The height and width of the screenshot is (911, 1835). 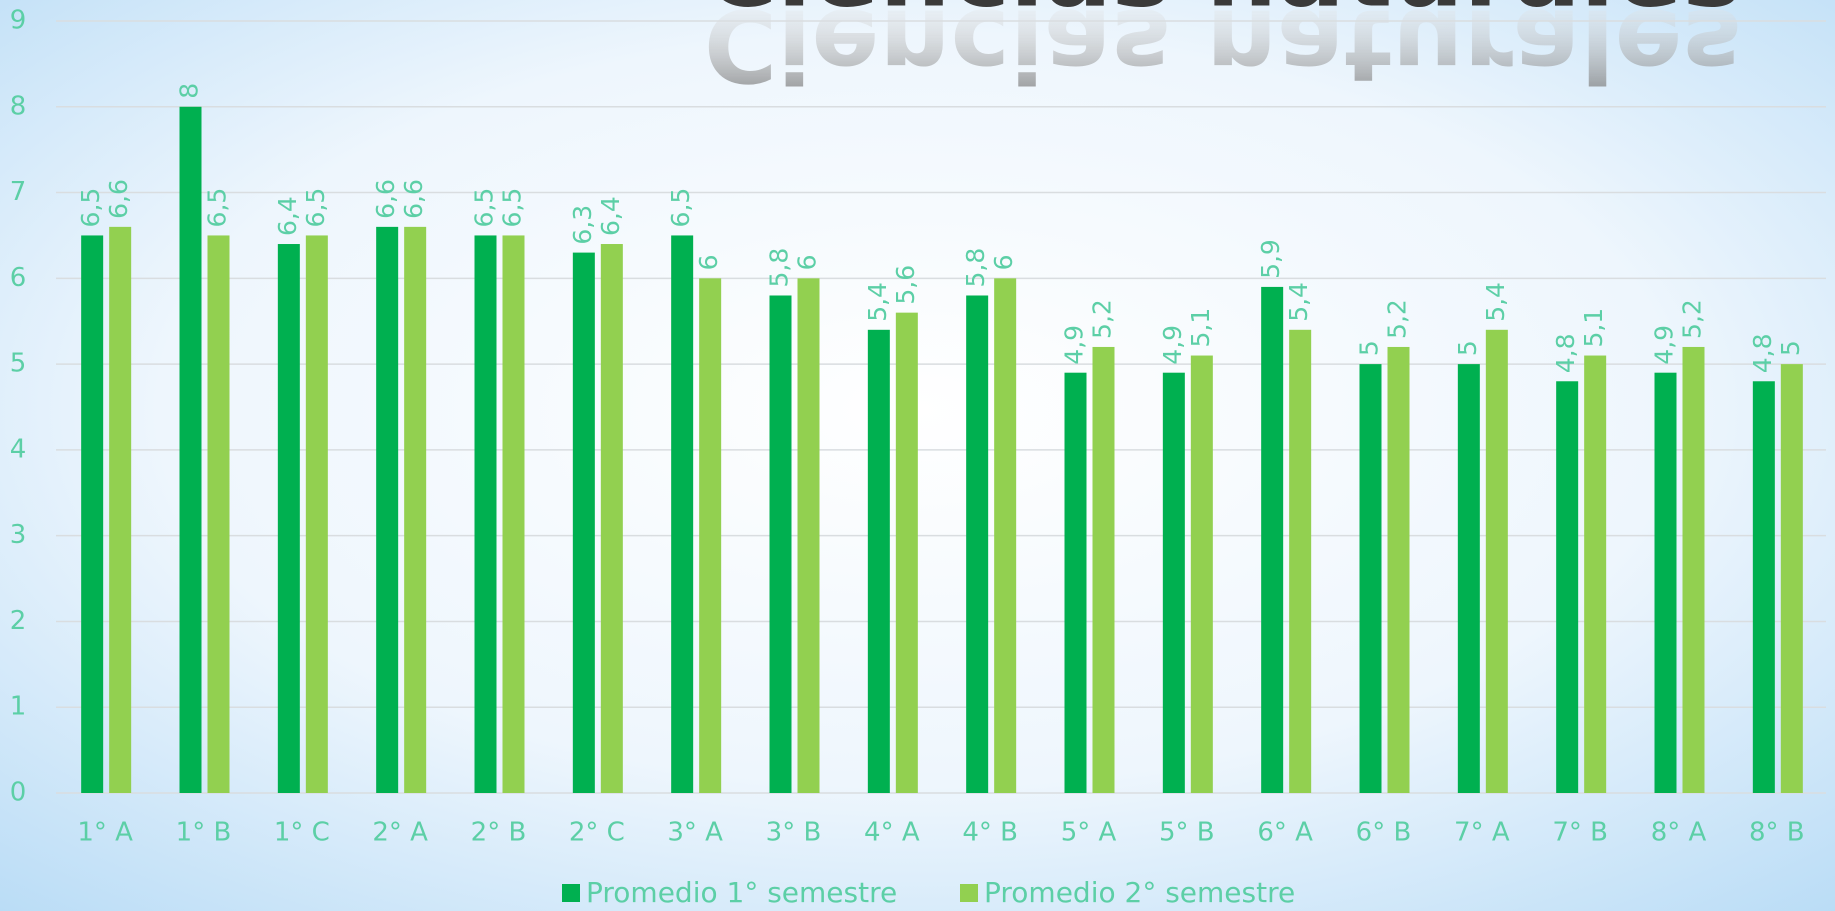 What do you see at coordinates (597, 833) in the screenshot?
I see `x-tick-label: 2° C` at bounding box center [597, 833].